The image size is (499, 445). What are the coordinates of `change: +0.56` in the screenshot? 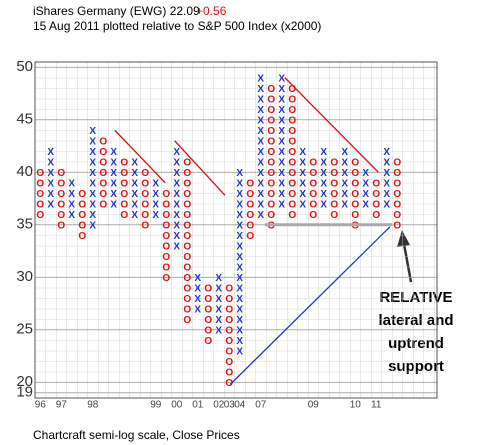 It's located at (211, 11).